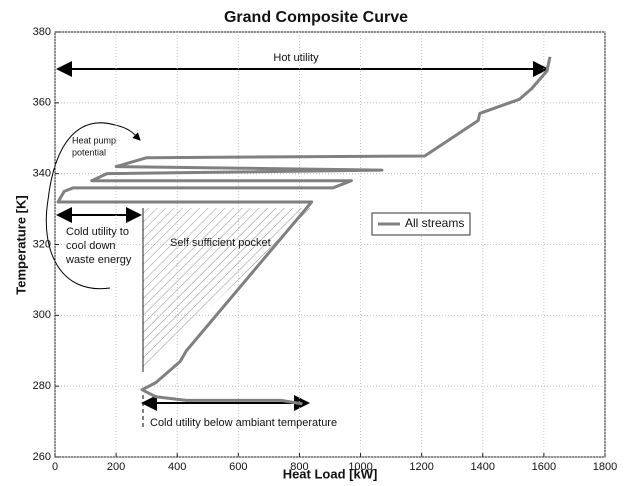 Image resolution: width=633 pixels, height=486 pixels. What do you see at coordinates (483, 467) in the screenshot?
I see `x-tick-label: 1400` at bounding box center [483, 467].